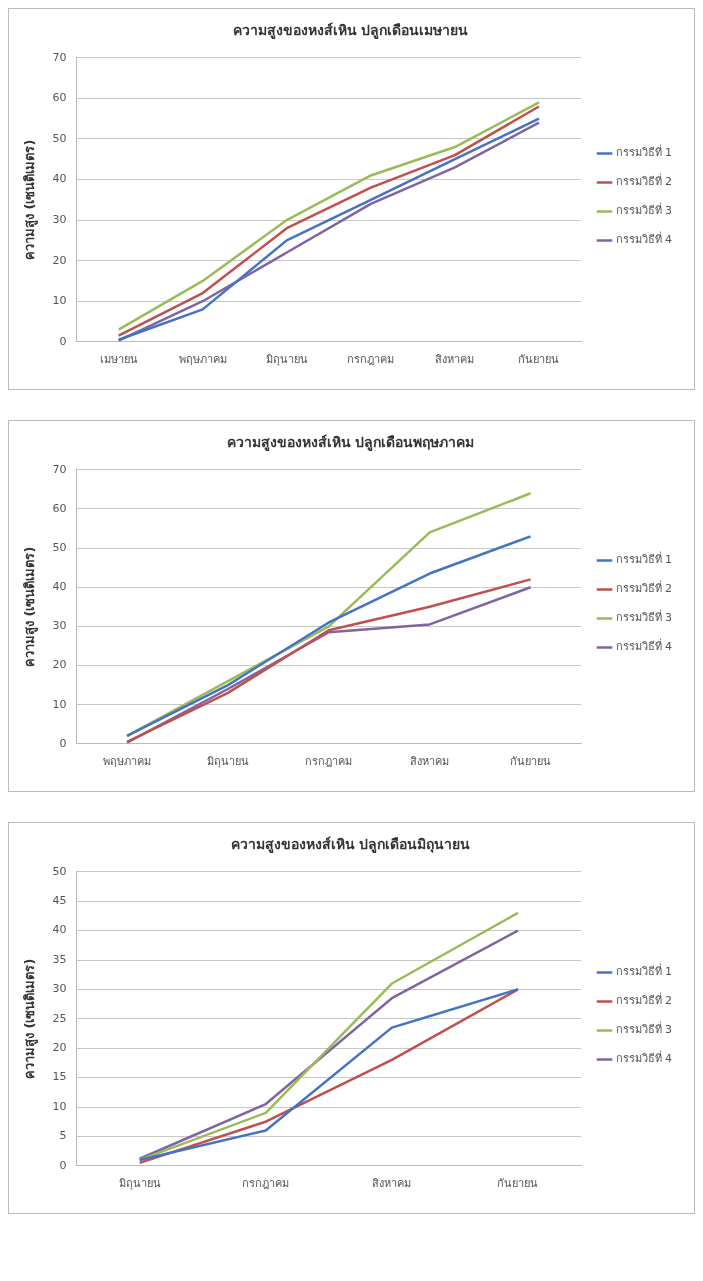 This screenshot has width=703, height=1281. What do you see at coordinates (59, 959) in the screenshot?
I see `y-tick-label: 35` at bounding box center [59, 959].